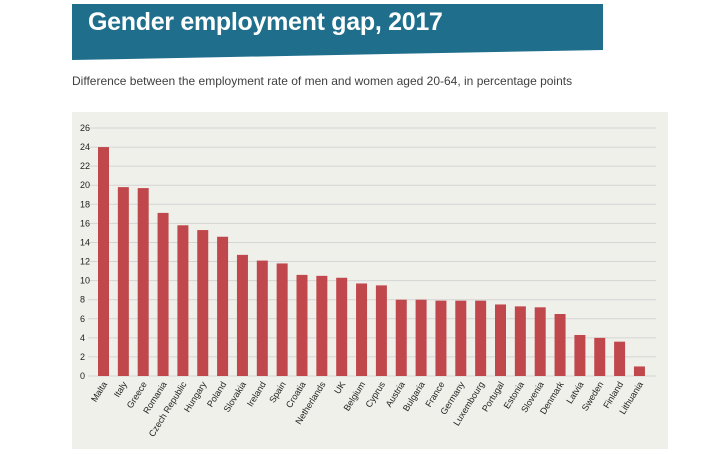 This screenshot has height=454, width=720. Describe the element at coordinates (560, 345) in the screenshot. I see `bar-denmark` at that location.